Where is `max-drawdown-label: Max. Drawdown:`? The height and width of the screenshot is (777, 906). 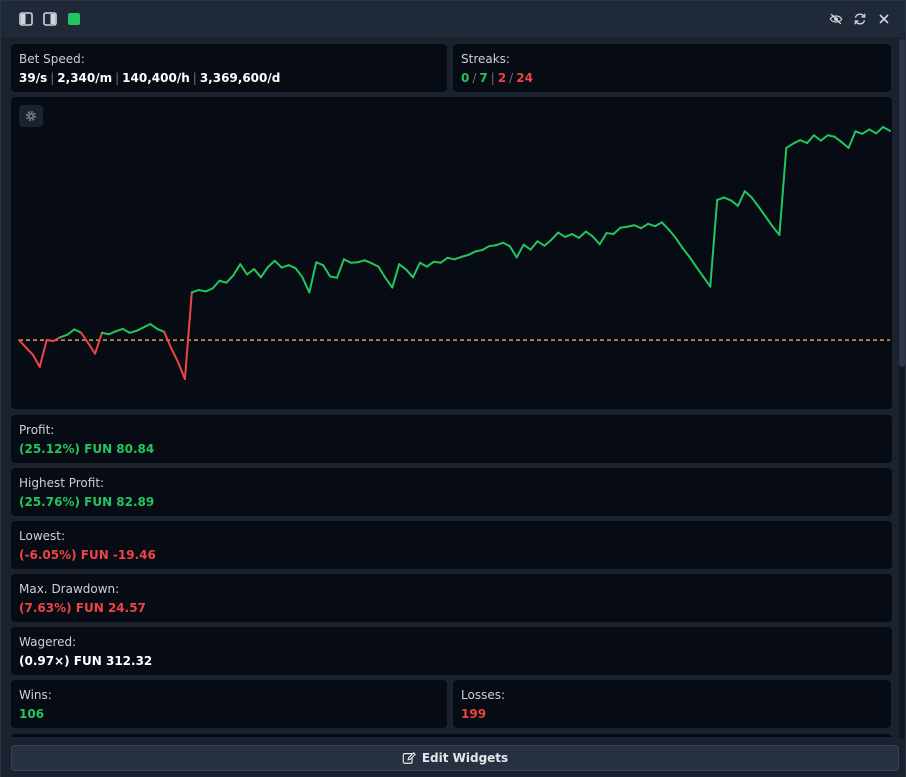 max-drawdown-label: Max. Drawdown: is located at coordinates (69, 589).